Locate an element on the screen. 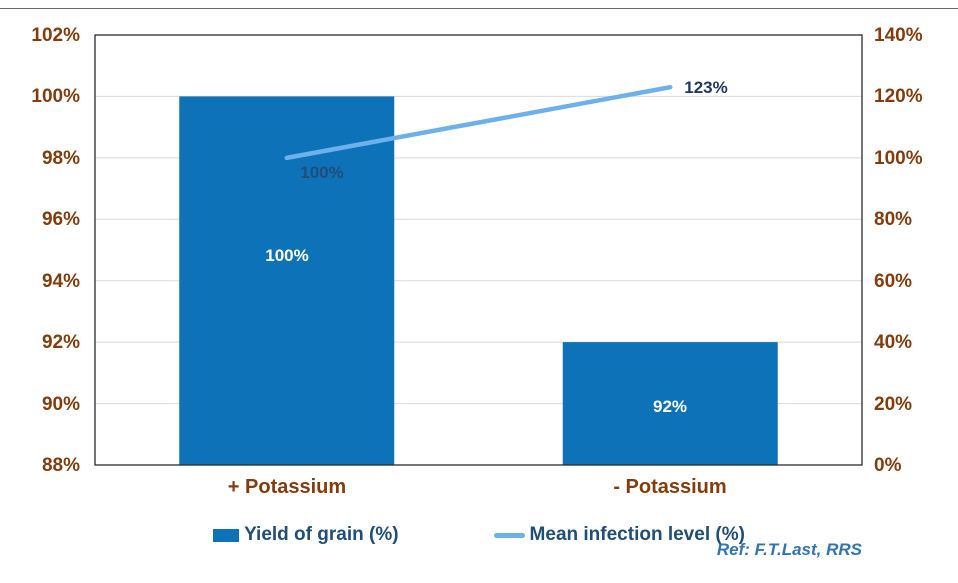 Image resolution: width=958 pixels, height=583 pixels. left-axis-tick-5: 92% is located at coordinates (60, 342).